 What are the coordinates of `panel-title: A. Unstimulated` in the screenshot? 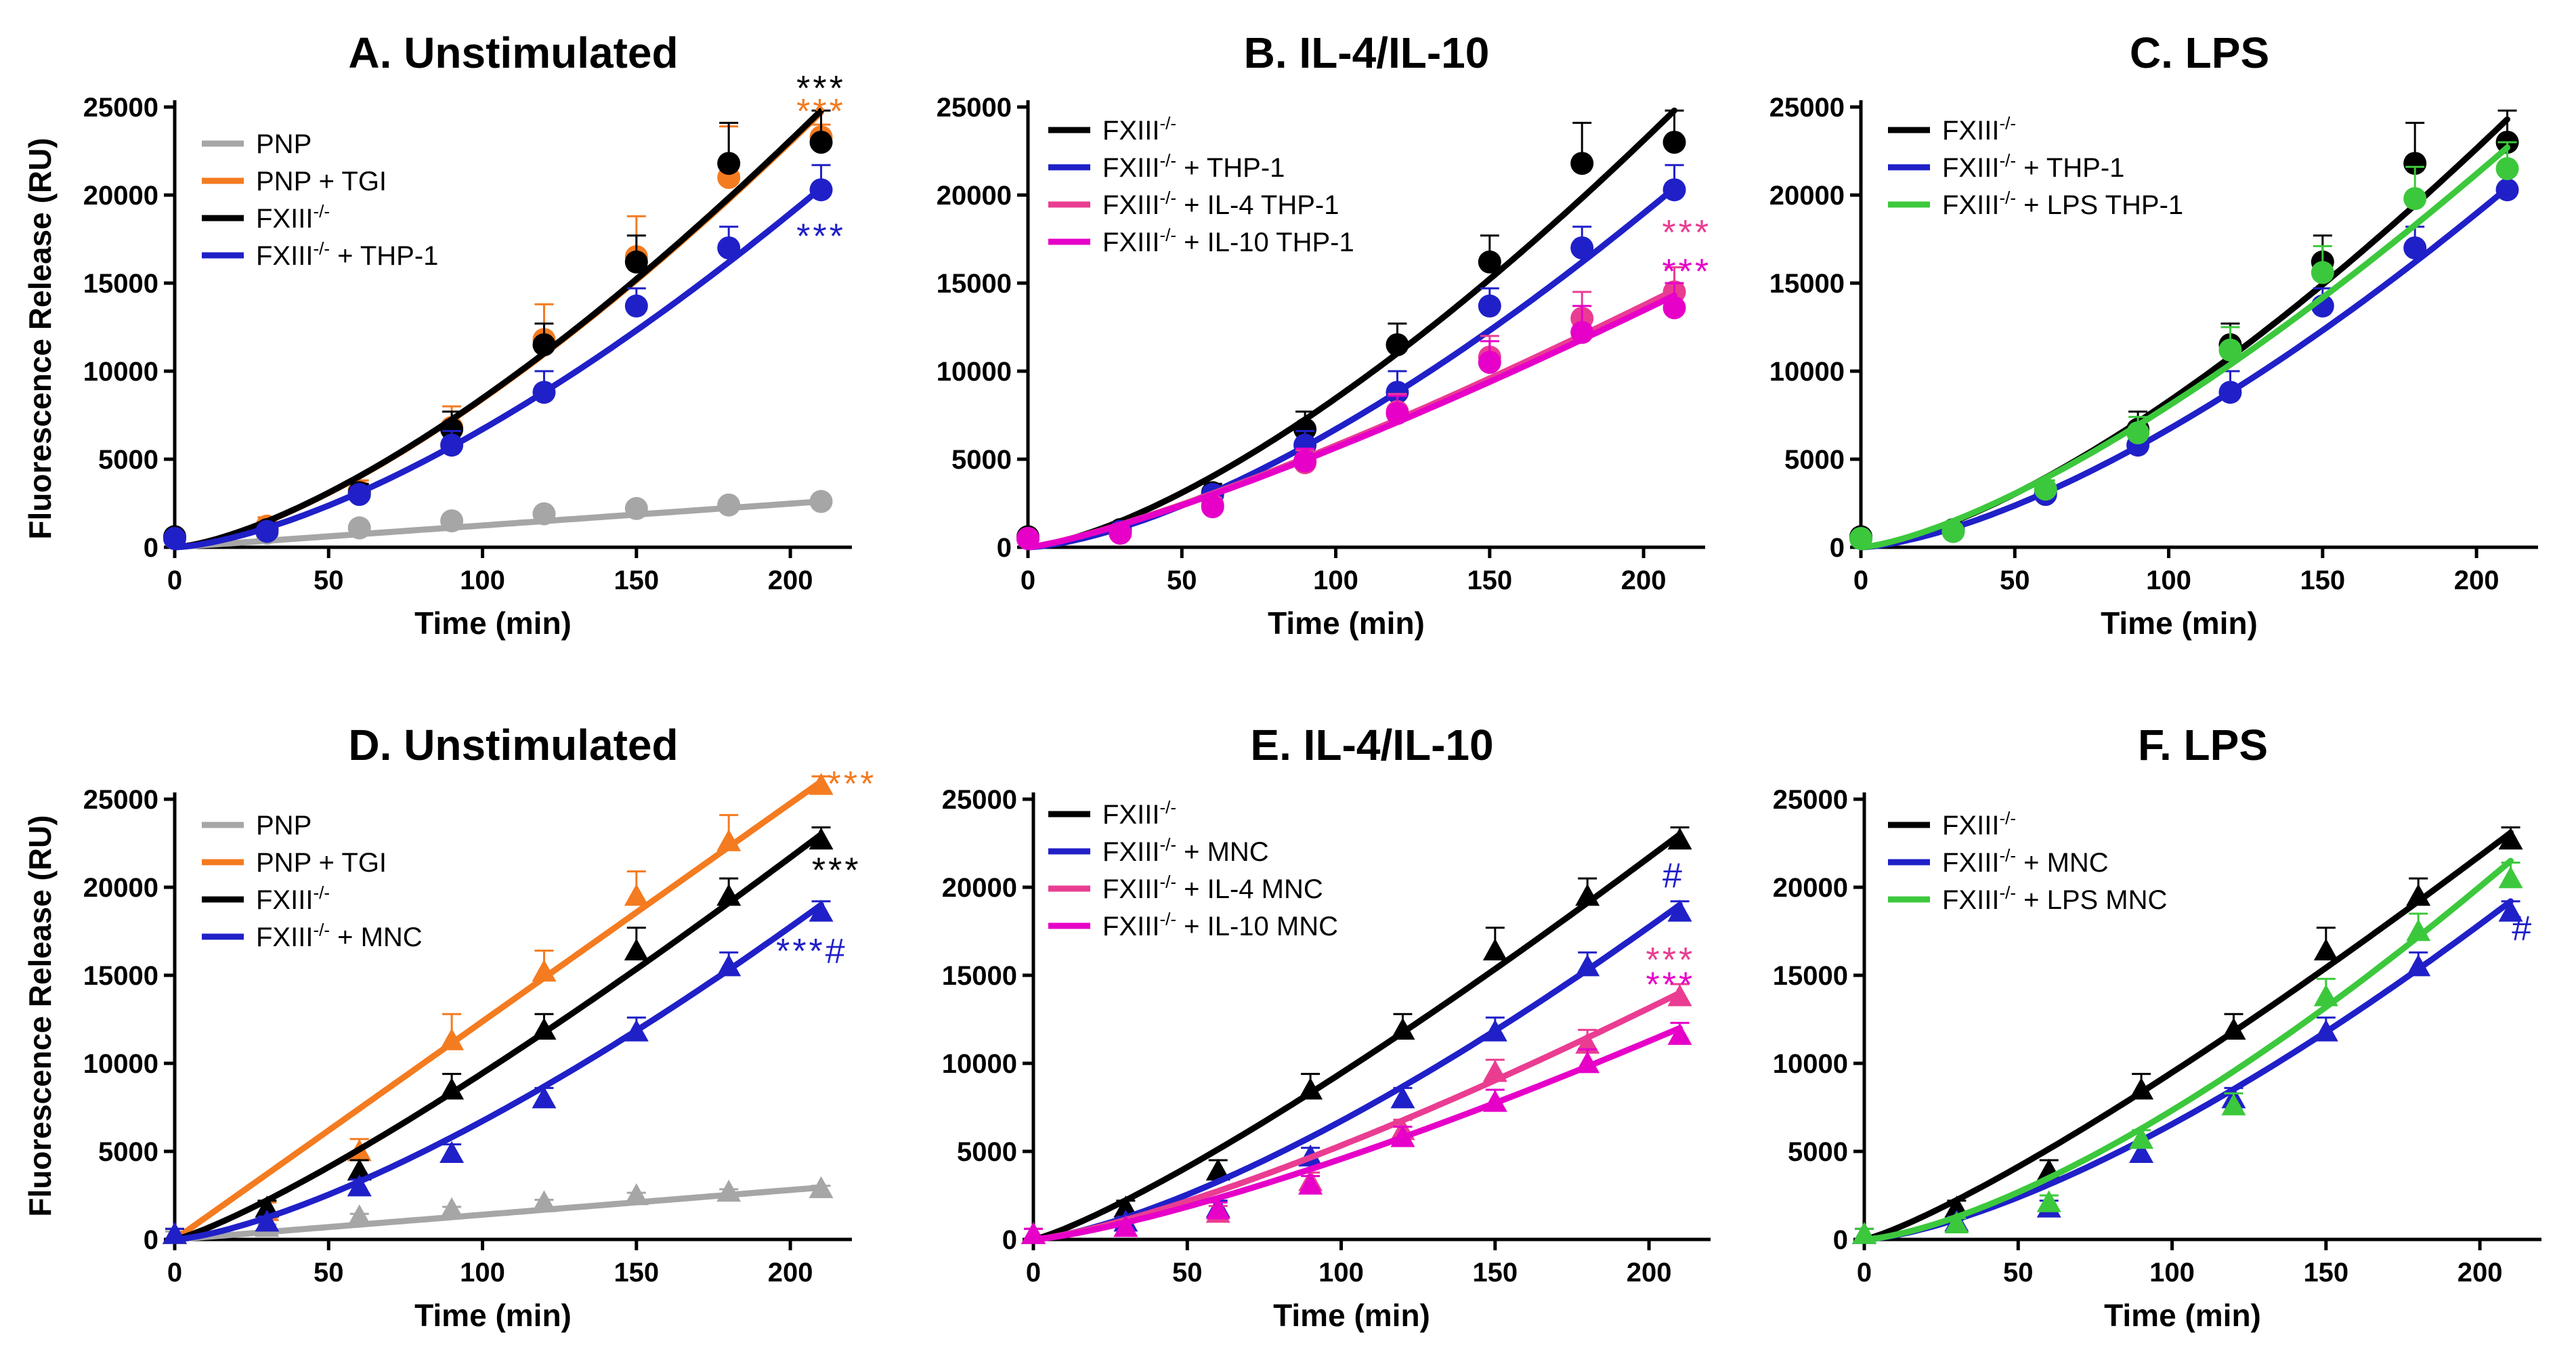 It's located at (513, 52).